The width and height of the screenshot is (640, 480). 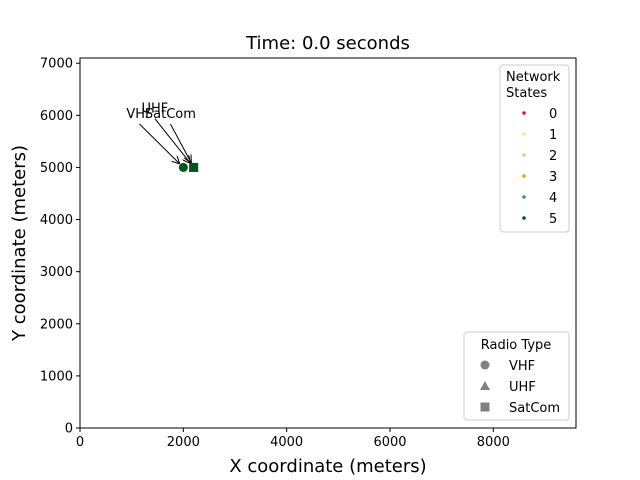 What do you see at coordinates (139, 114) in the screenshot?
I see `annotation-label: VHF` at bounding box center [139, 114].